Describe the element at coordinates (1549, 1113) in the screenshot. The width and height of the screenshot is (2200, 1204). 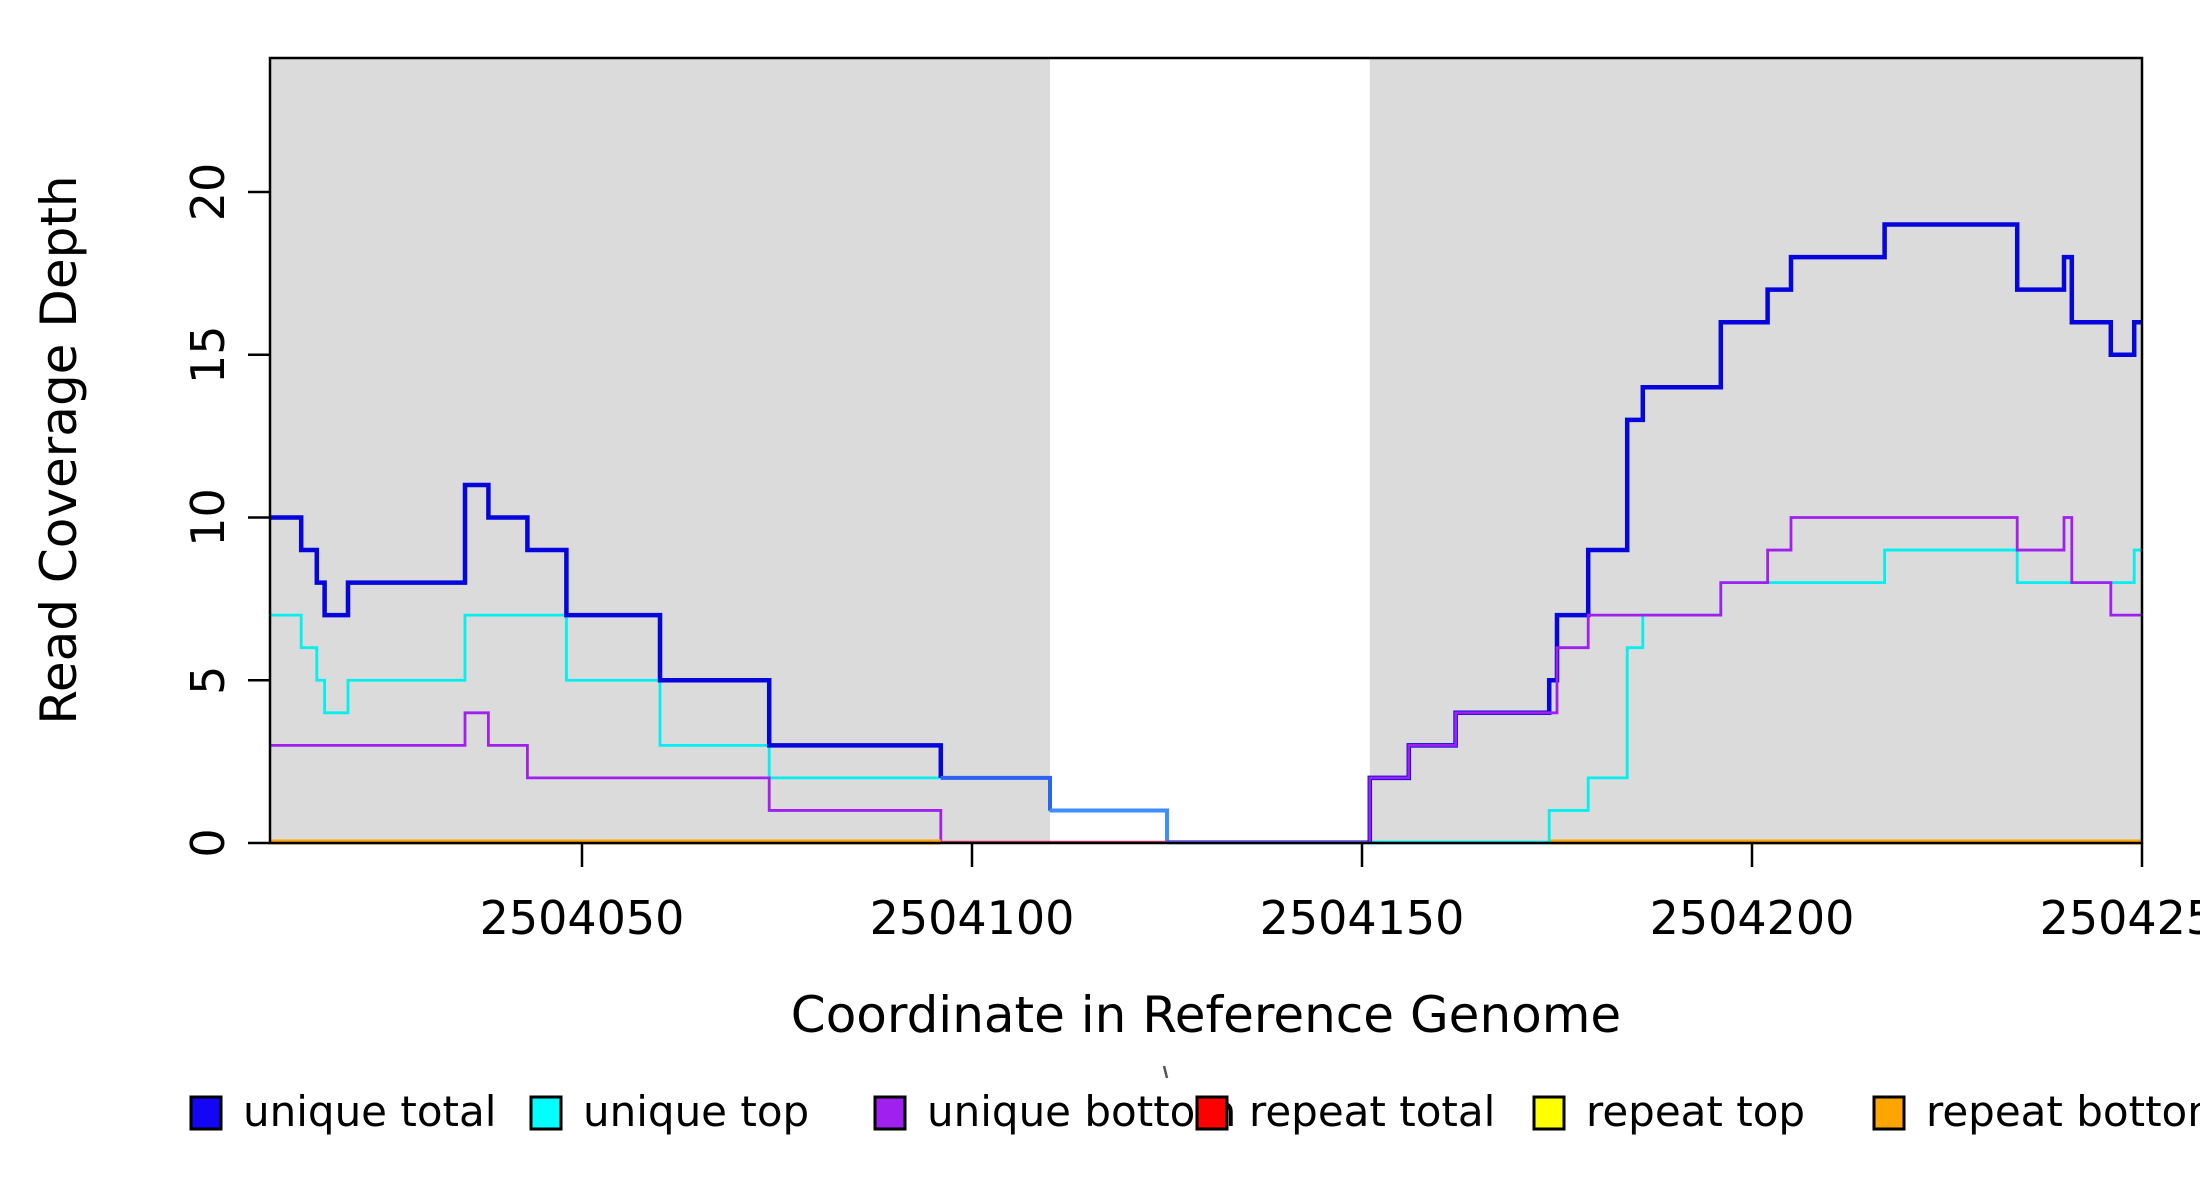
I see `legend-swatch-repeat-top` at that location.